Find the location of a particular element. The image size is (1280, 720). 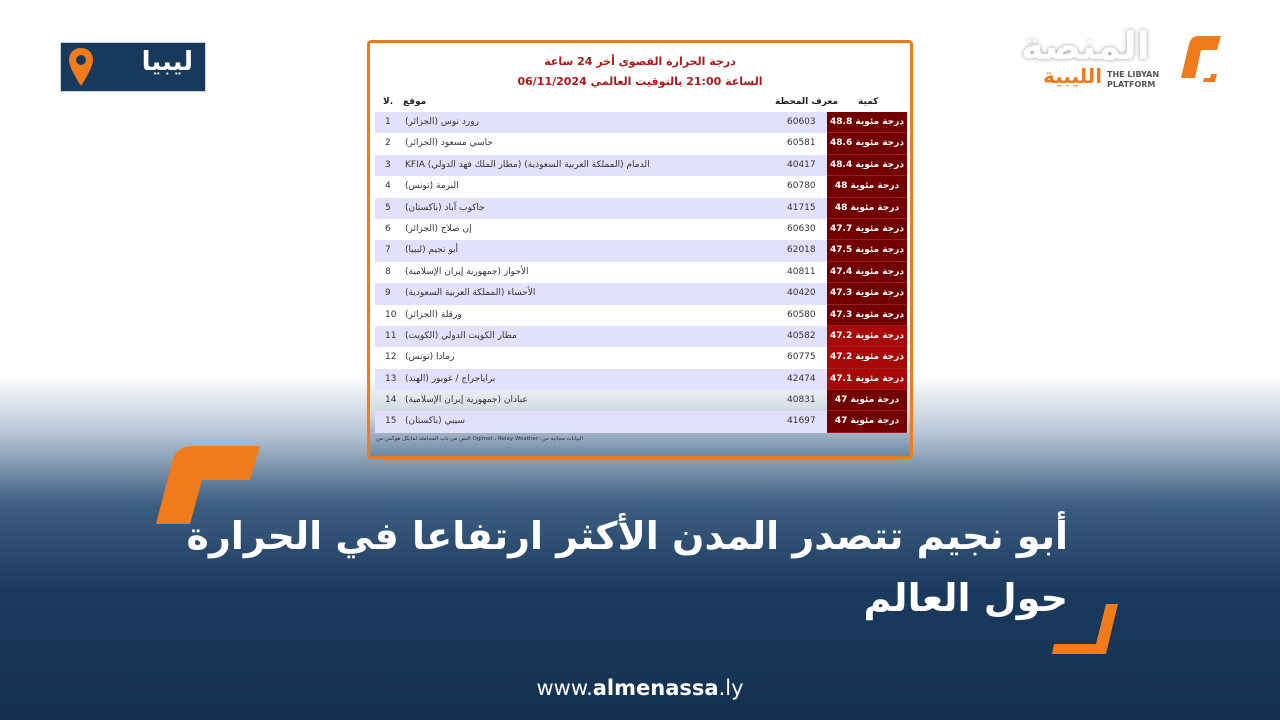

table-row: 5 جاكوب آباد (باكستان) 41715 درجة مئوية 48 is located at coordinates (641, 208).